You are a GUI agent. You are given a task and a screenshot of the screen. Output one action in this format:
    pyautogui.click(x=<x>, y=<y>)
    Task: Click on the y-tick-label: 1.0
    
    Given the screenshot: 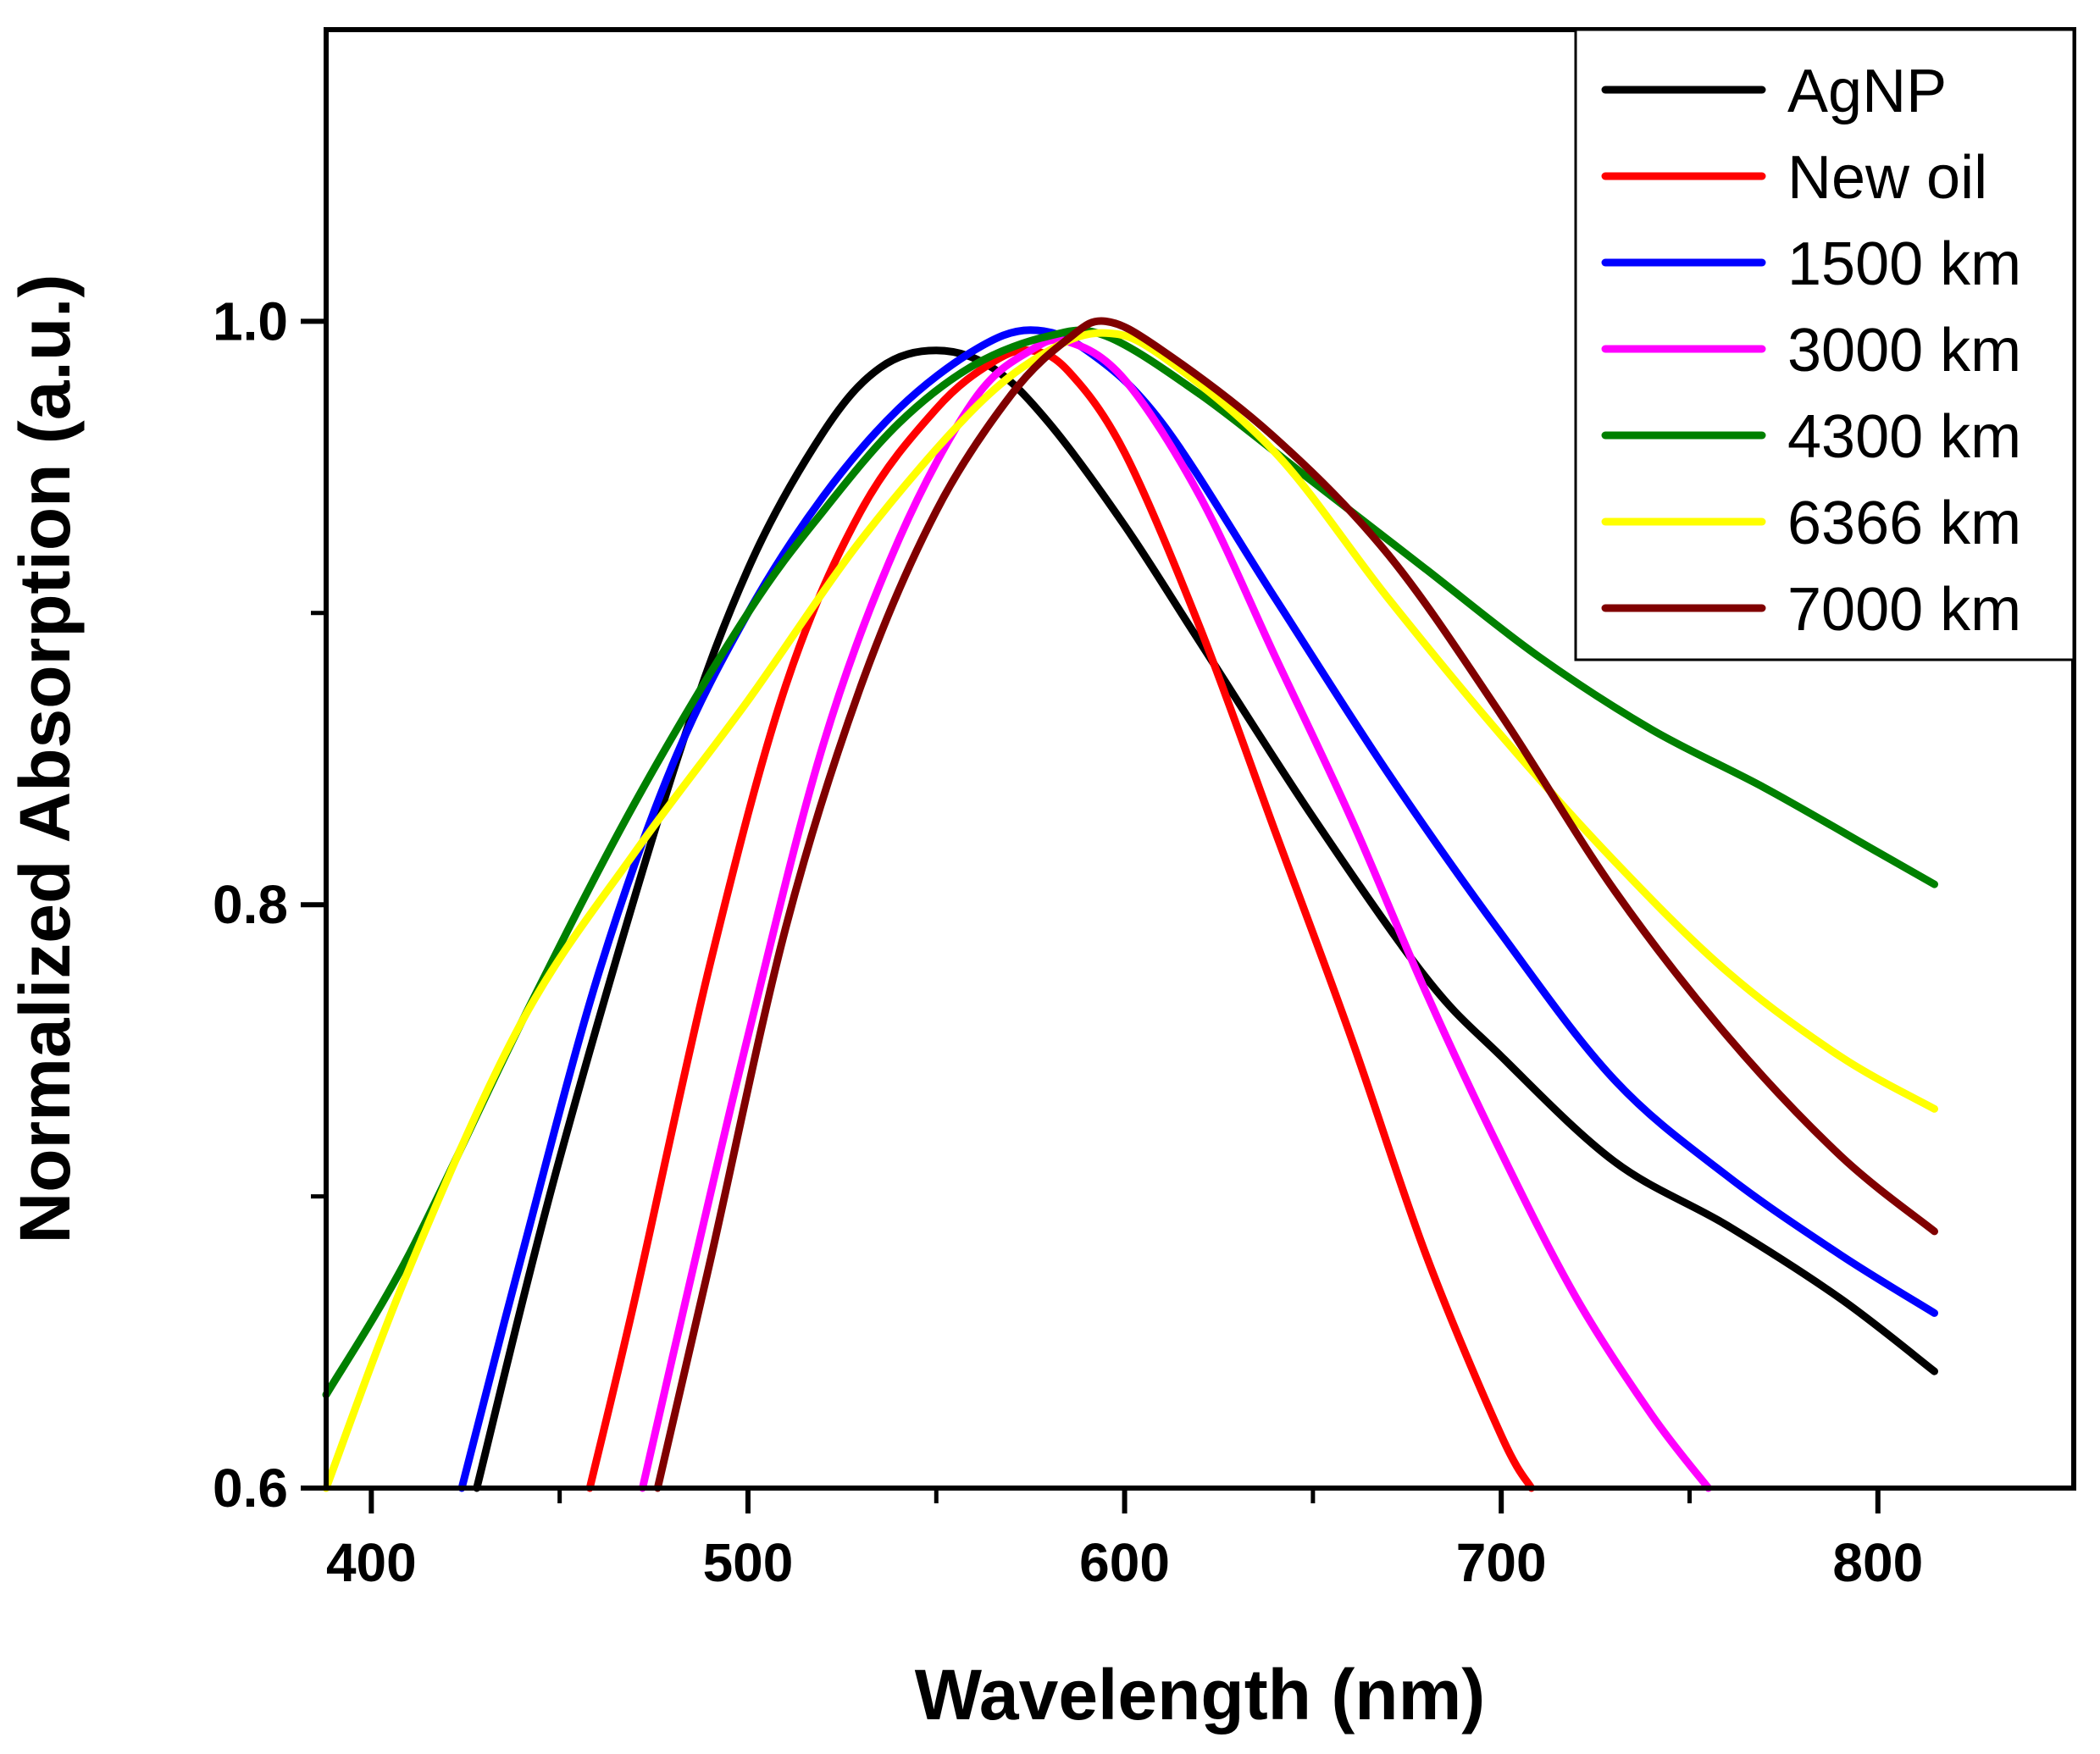 What is the action you would take?
    pyautogui.click(x=250, y=320)
    